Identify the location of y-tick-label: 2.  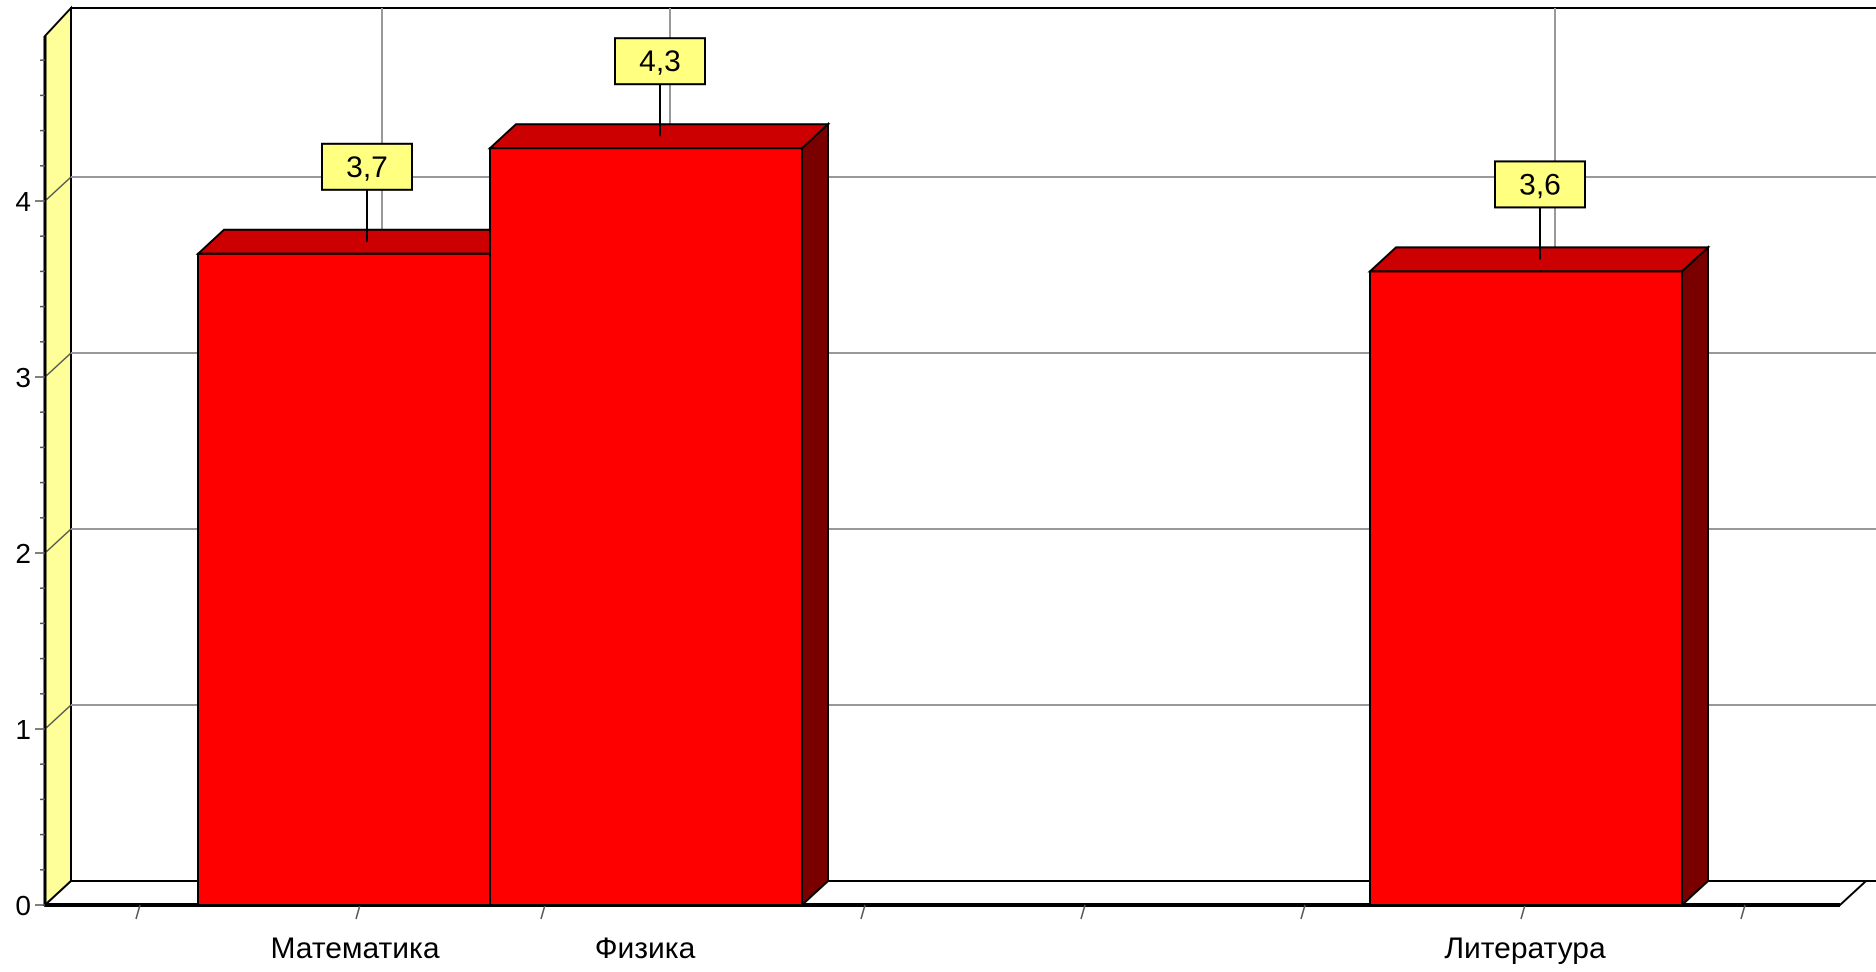
(23, 553).